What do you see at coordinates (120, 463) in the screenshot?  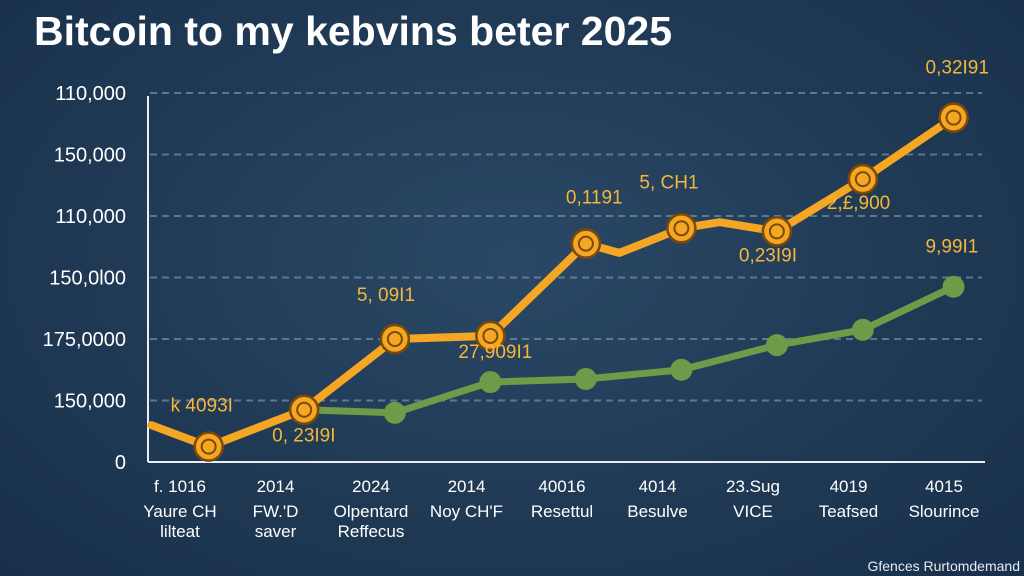 I see `y-tick-label: 0` at bounding box center [120, 463].